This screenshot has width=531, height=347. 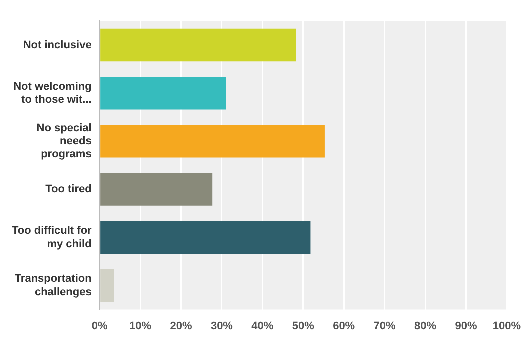 I want to click on x-tick-label: 20%, so click(x=181, y=326).